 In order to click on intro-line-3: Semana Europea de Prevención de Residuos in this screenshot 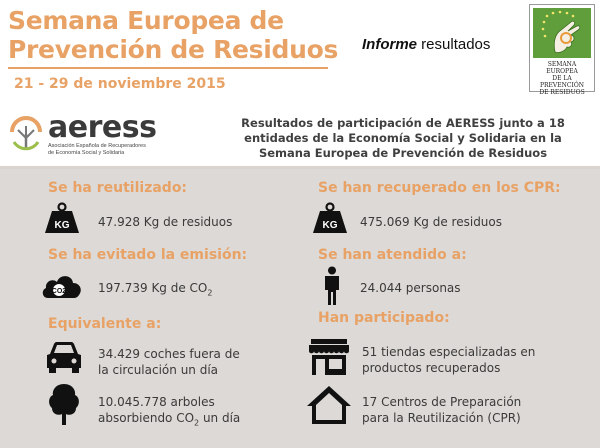, I will do `click(403, 153)`.